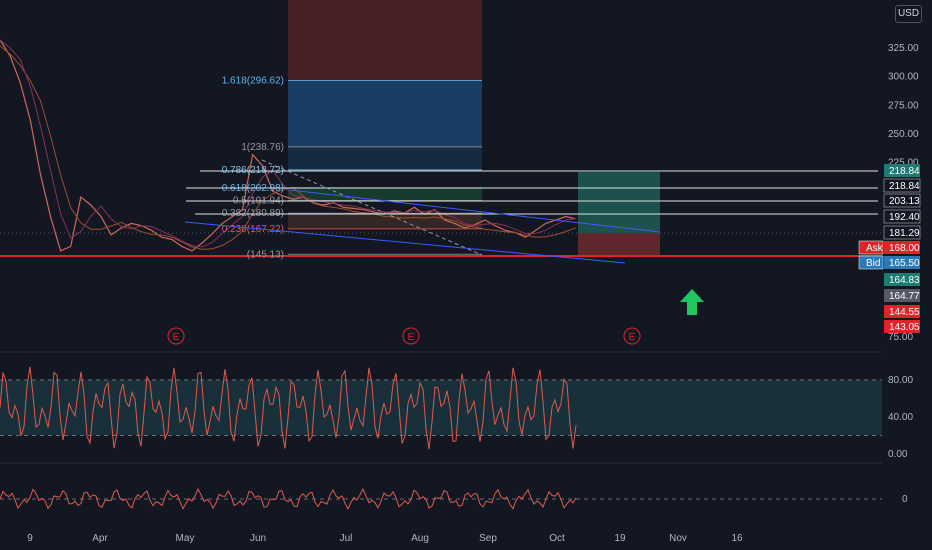  What do you see at coordinates (903, 105) in the screenshot?
I see `price-axis-label: 275.00` at bounding box center [903, 105].